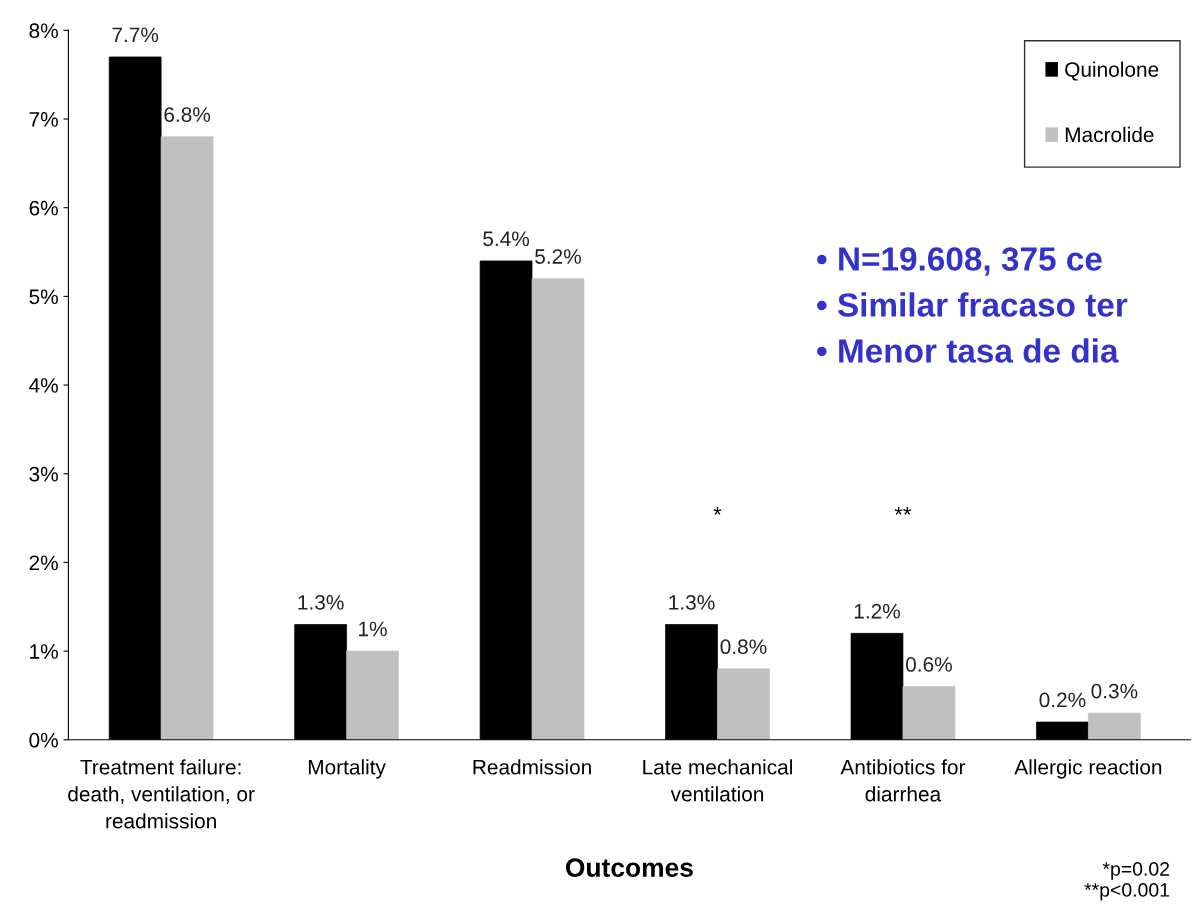 This screenshot has height=919, width=1200. What do you see at coordinates (928, 664) in the screenshot?
I see `data-label: 0.6%` at bounding box center [928, 664].